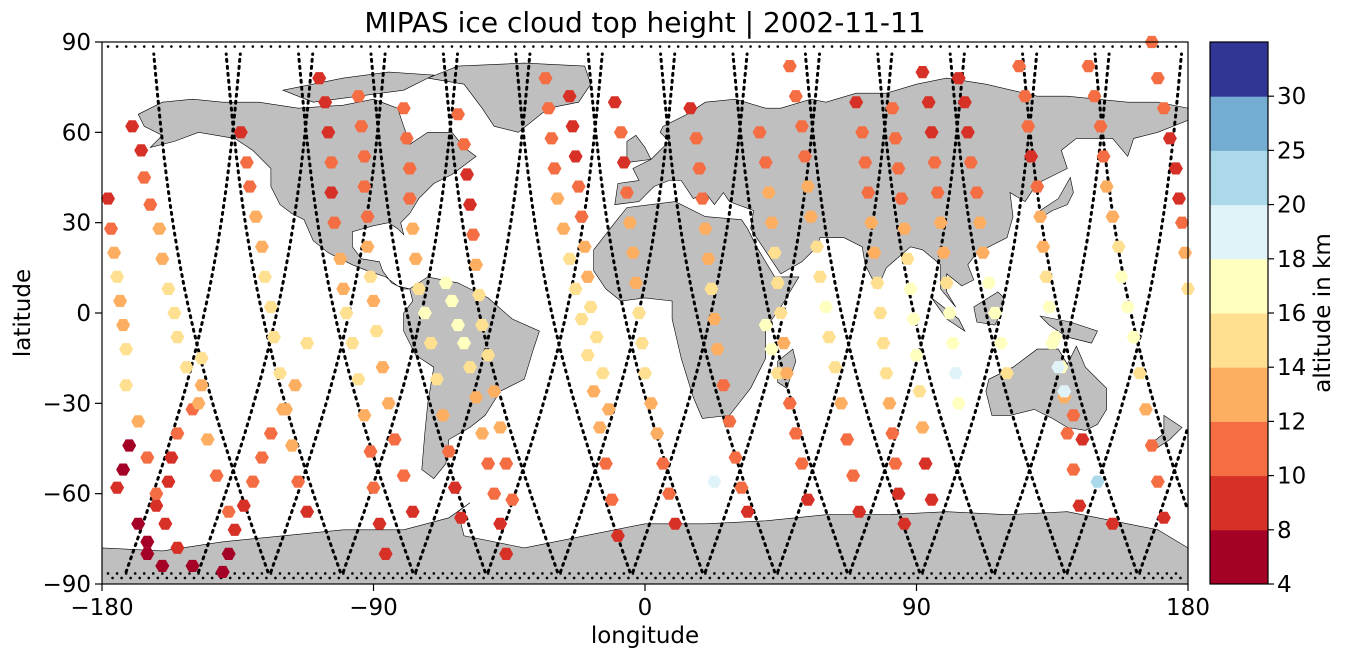 The width and height of the screenshot is (1345, 657). What do you see at coordinates (916, 608) in the screenshot?
I see `x-tick-label: 90` at bounding box center [916, 608].